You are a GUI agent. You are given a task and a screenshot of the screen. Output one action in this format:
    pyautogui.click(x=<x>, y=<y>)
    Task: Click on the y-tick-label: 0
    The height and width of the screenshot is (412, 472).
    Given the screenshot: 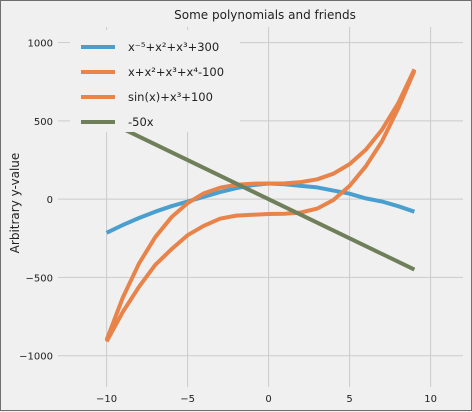 What is the action you would take?
    pyautogui.click(x=50, y=200)
    